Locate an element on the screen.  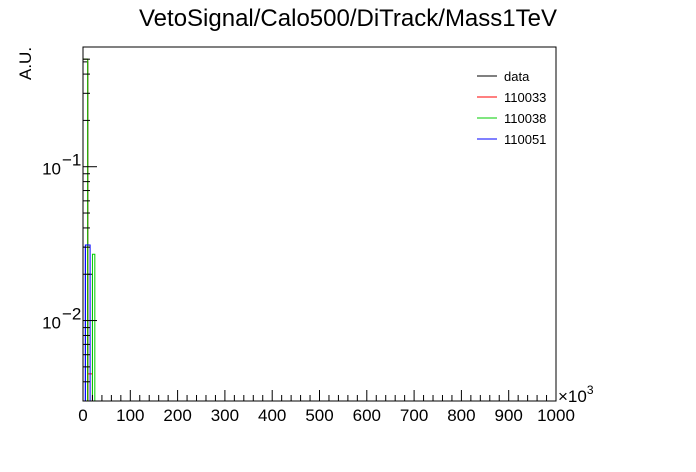
y-axis: 10−110−2 is located at coordinates (69, 230).